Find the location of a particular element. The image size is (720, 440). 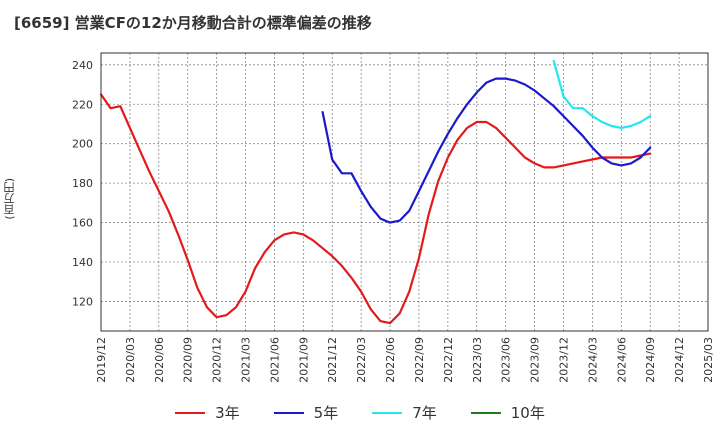

x-tick-label: 2023/03 is located at coordinates (477, 360).